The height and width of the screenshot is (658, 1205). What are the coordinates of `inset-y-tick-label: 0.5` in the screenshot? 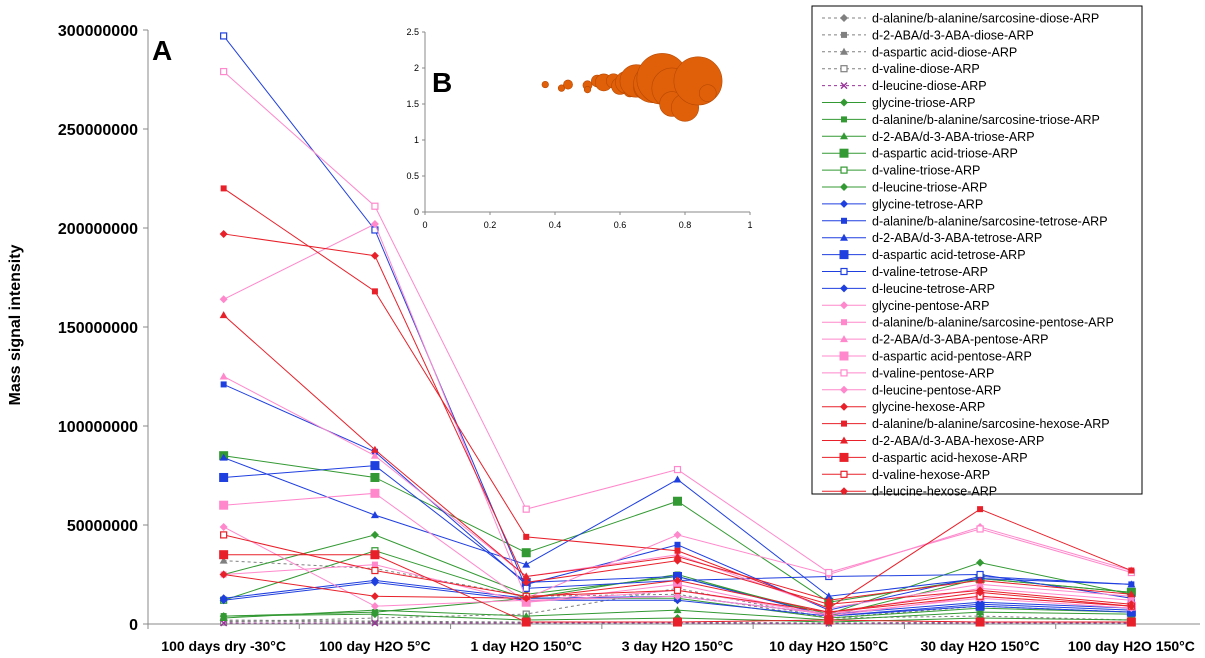 It's located at (412, 176).